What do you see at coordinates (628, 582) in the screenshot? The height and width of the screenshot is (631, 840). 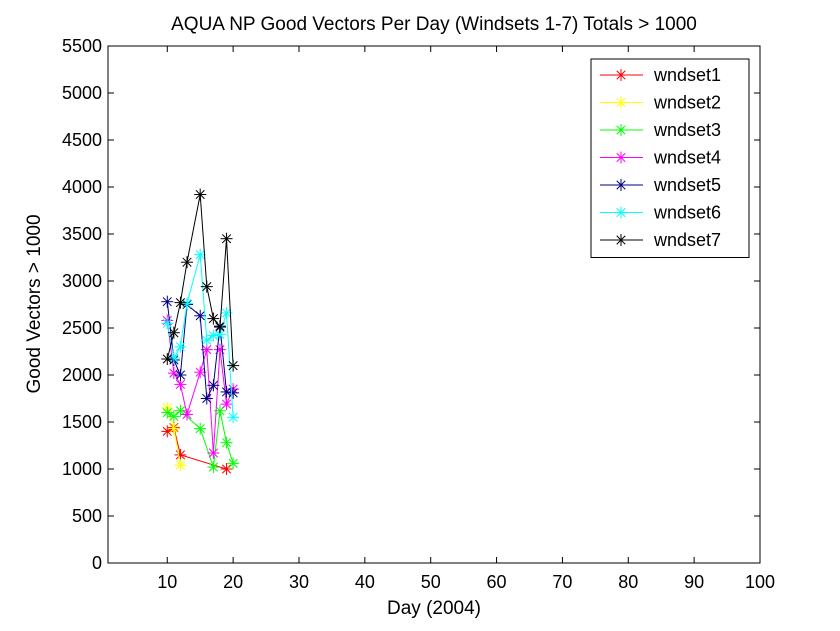 I see `x-tick-label: 80` at bounding box center [628, 582].